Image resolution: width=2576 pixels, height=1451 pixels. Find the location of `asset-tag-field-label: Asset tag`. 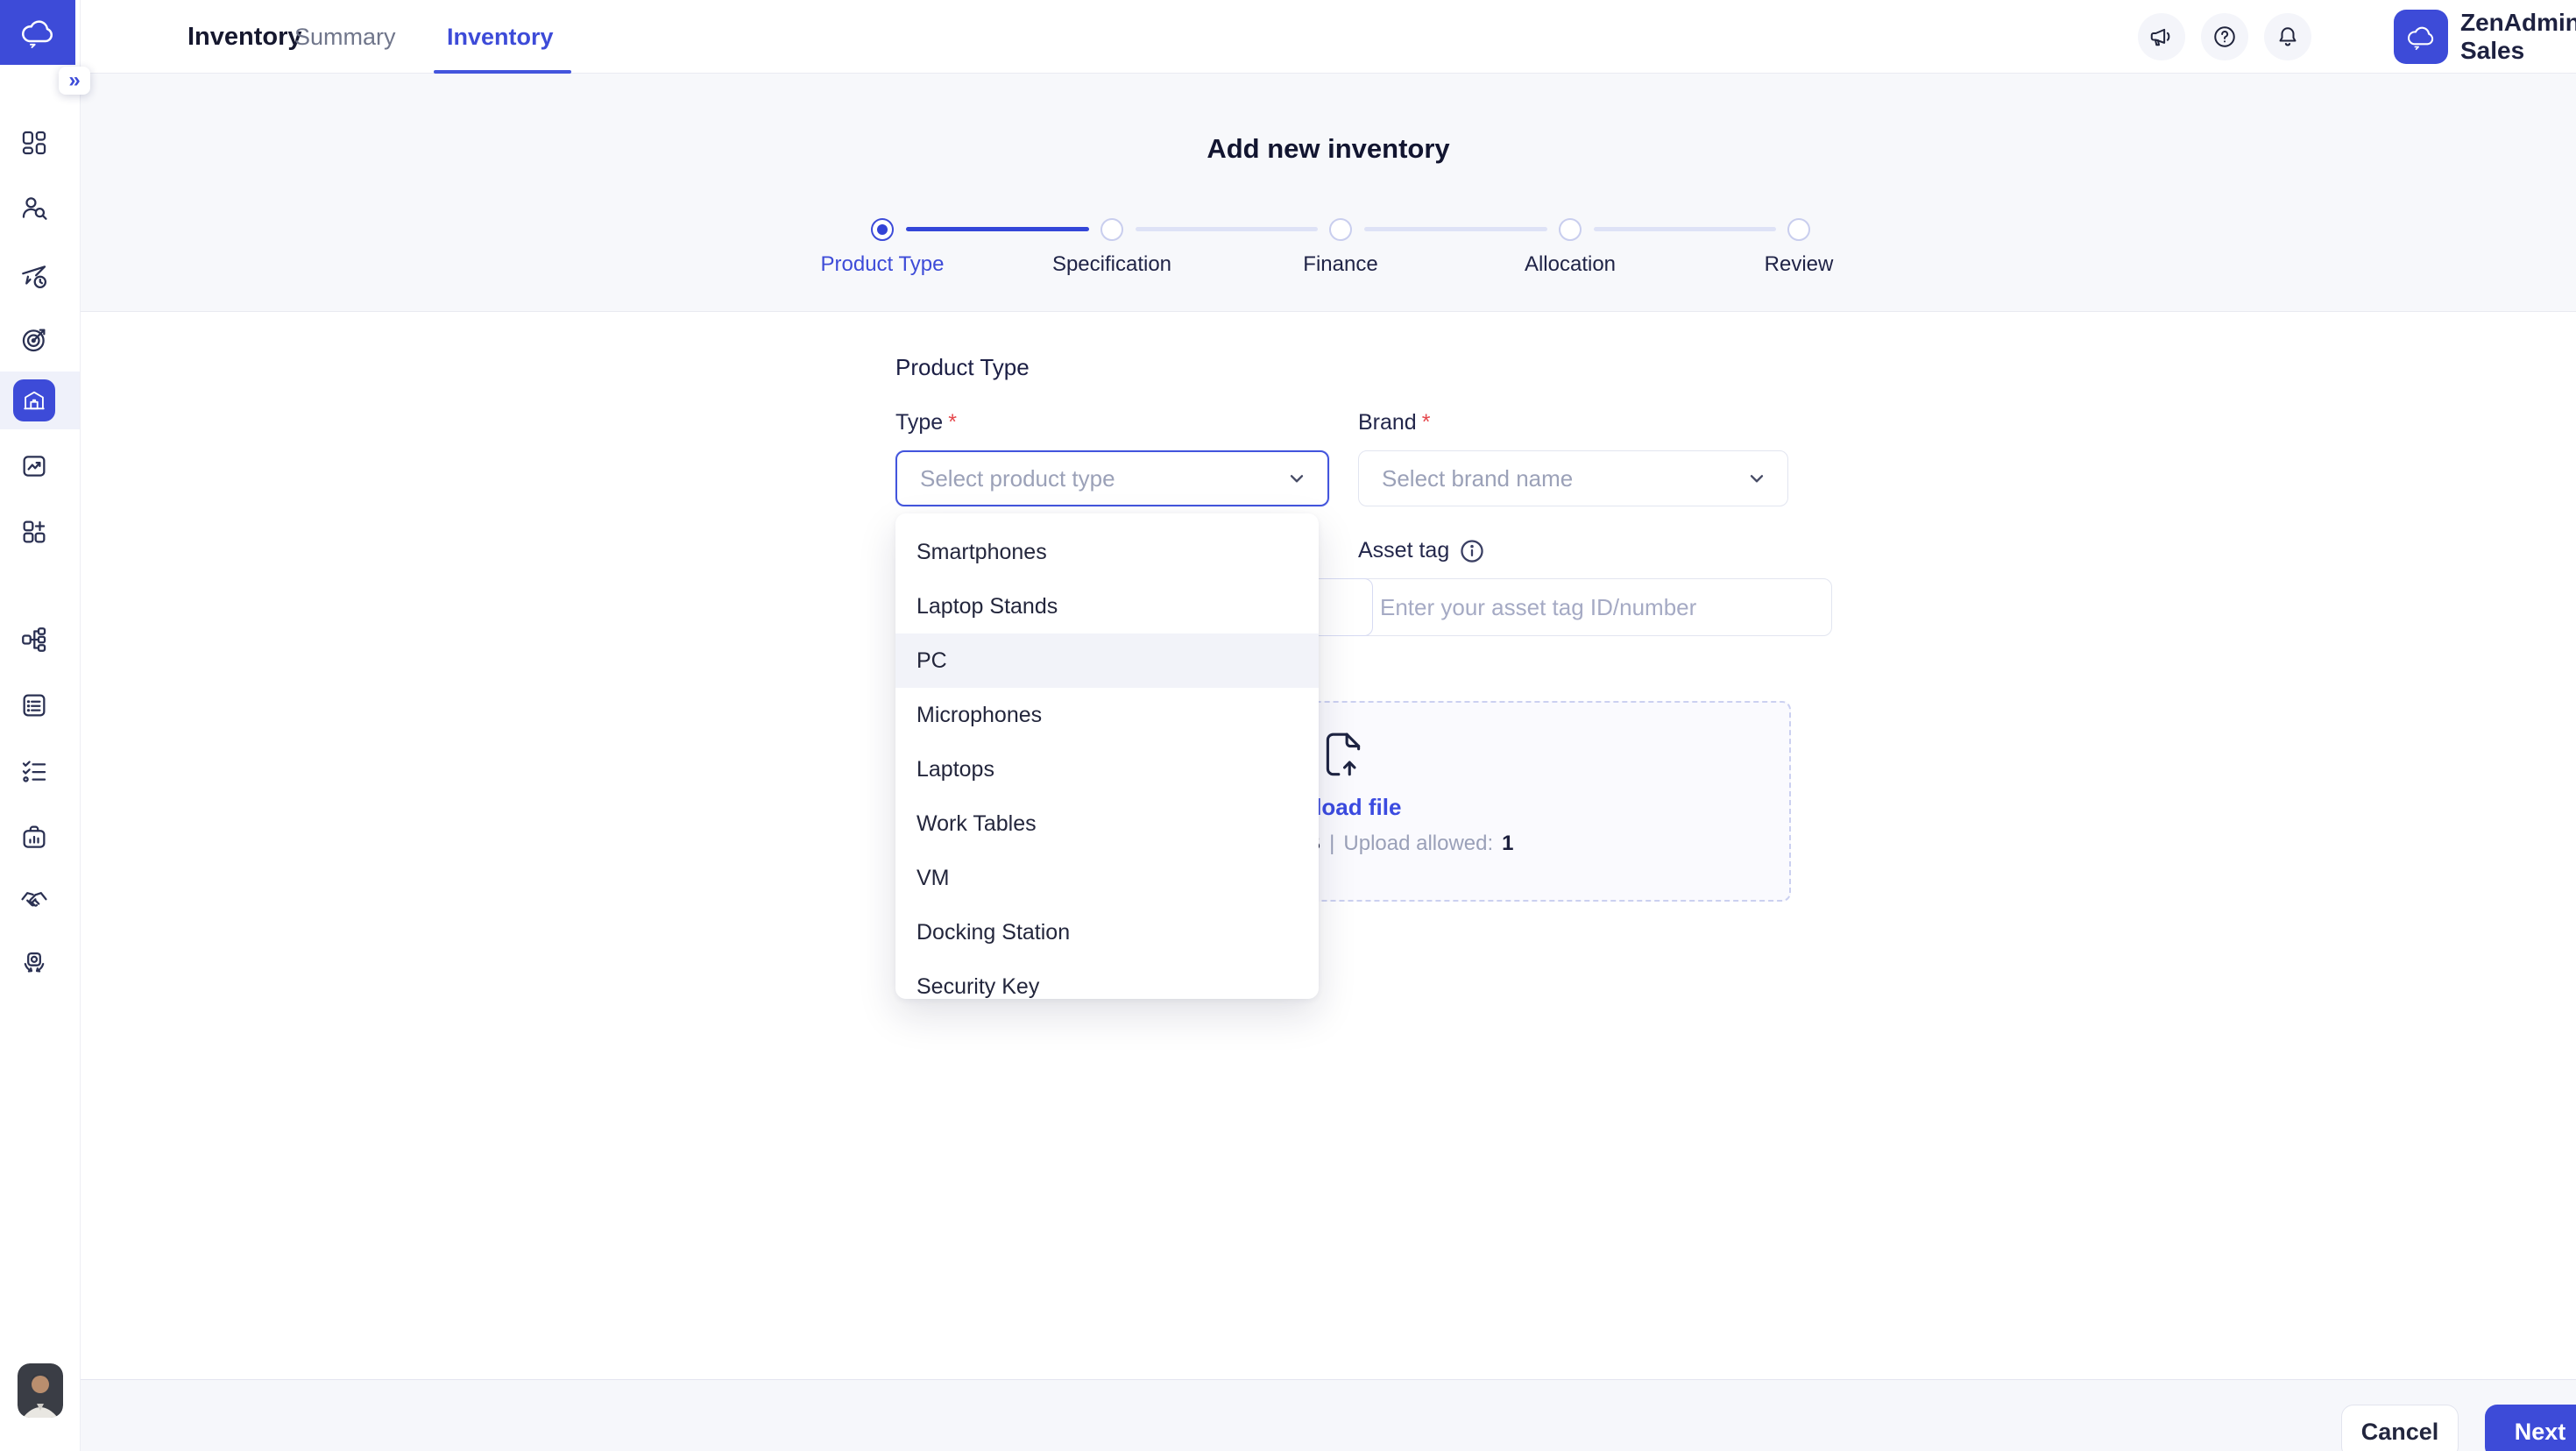

asset-tag-field-label: Asset tag is located at coordinates (1421, 550).